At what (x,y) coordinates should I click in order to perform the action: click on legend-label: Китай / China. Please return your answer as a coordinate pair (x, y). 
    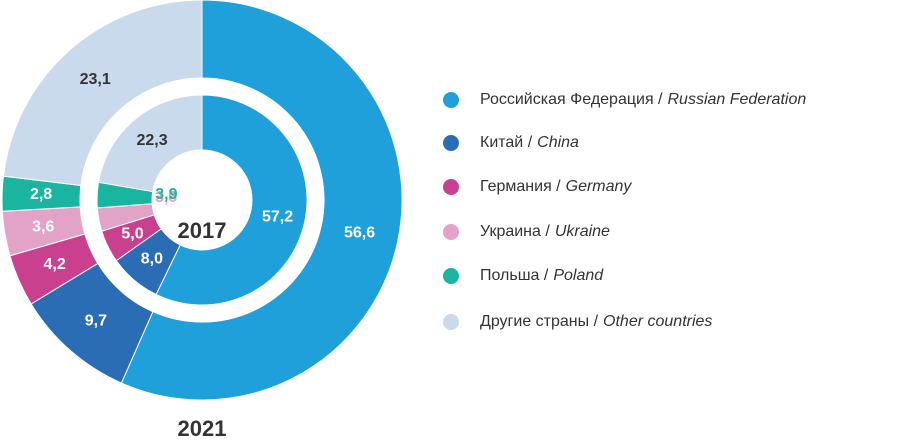
    Looking at the image, I should click on (529, 142).